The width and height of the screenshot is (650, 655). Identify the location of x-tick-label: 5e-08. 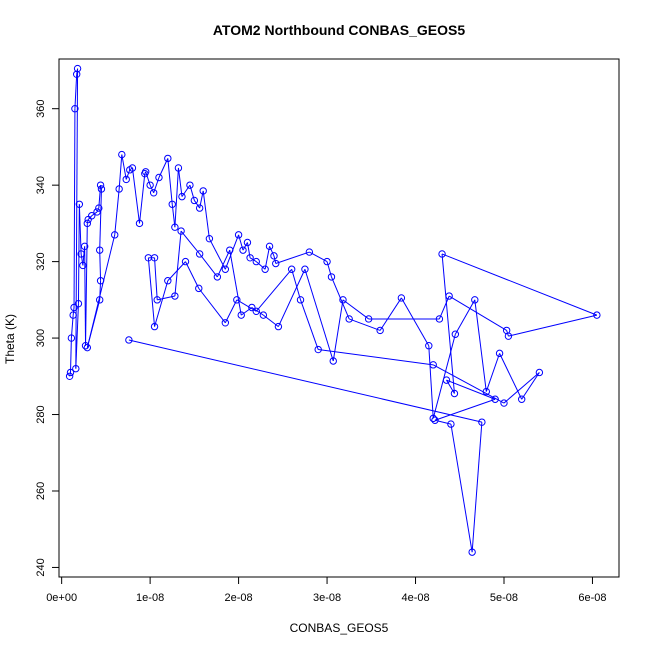
(504, 598).